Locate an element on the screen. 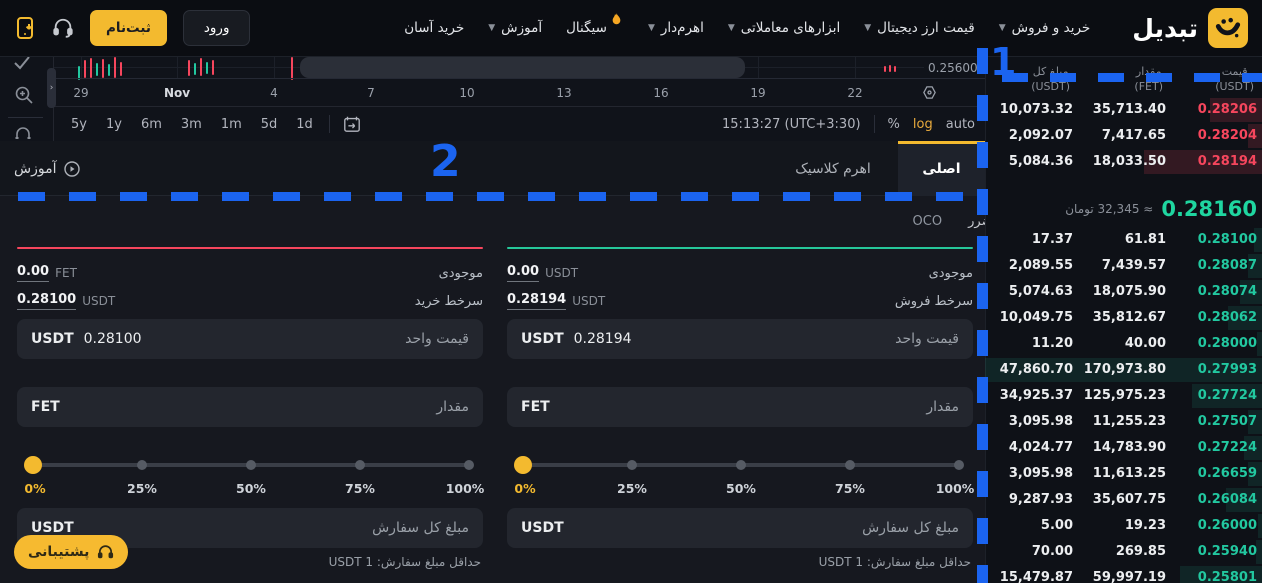  login-button: ورود is located at coordinates (216, 28).